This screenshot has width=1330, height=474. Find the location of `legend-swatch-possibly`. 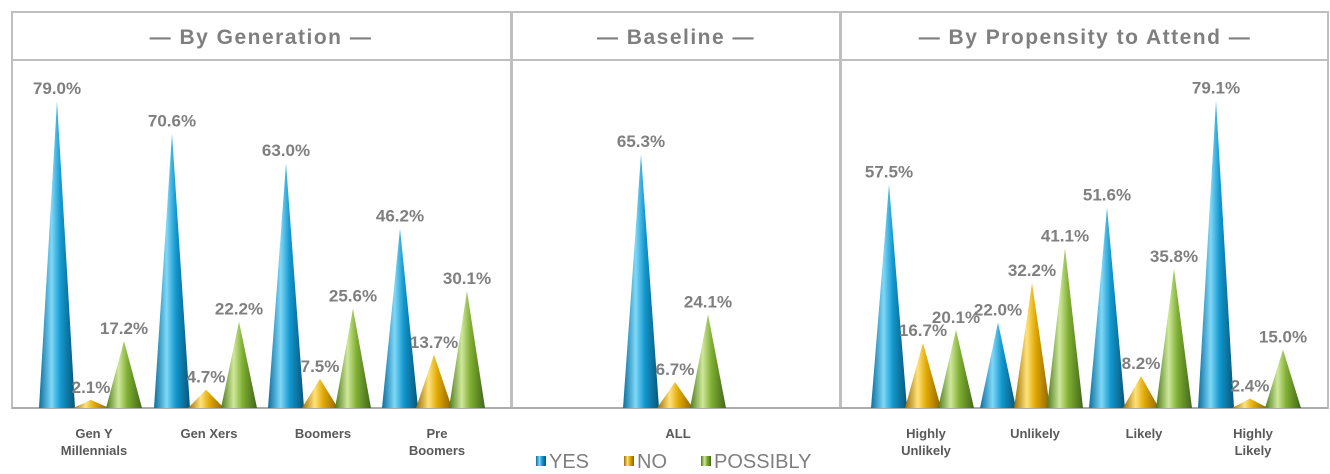

legend-swatch-possibly is located at coordinates (706, 461).